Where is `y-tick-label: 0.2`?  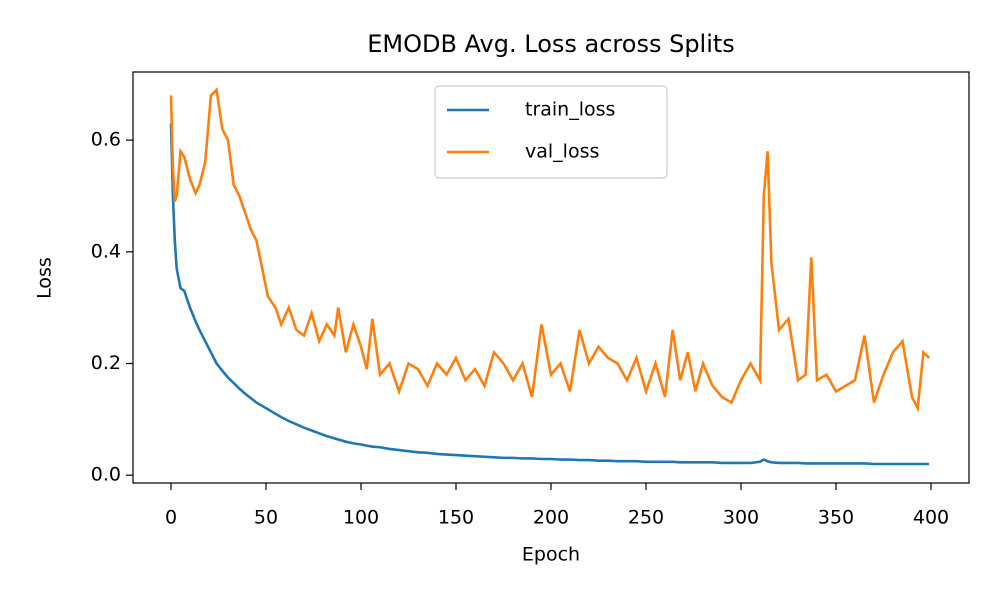
y-tick-label: 0.2 is located at coordinates (106, 363).